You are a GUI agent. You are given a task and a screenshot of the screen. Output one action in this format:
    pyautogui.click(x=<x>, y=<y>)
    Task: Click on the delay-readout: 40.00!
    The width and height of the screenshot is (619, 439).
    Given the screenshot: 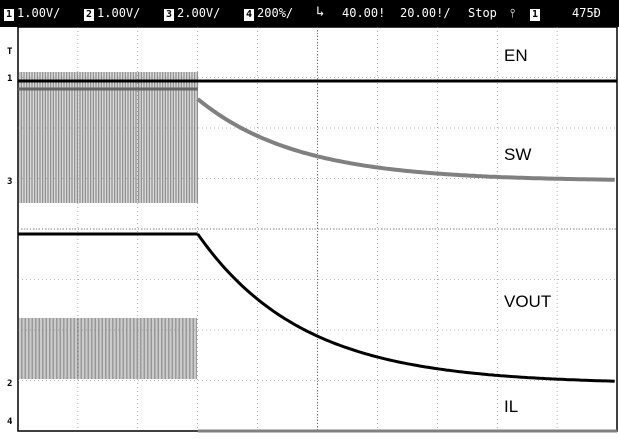 What is the action you would take?
    pyautogui.click(x=364, y=13)
    